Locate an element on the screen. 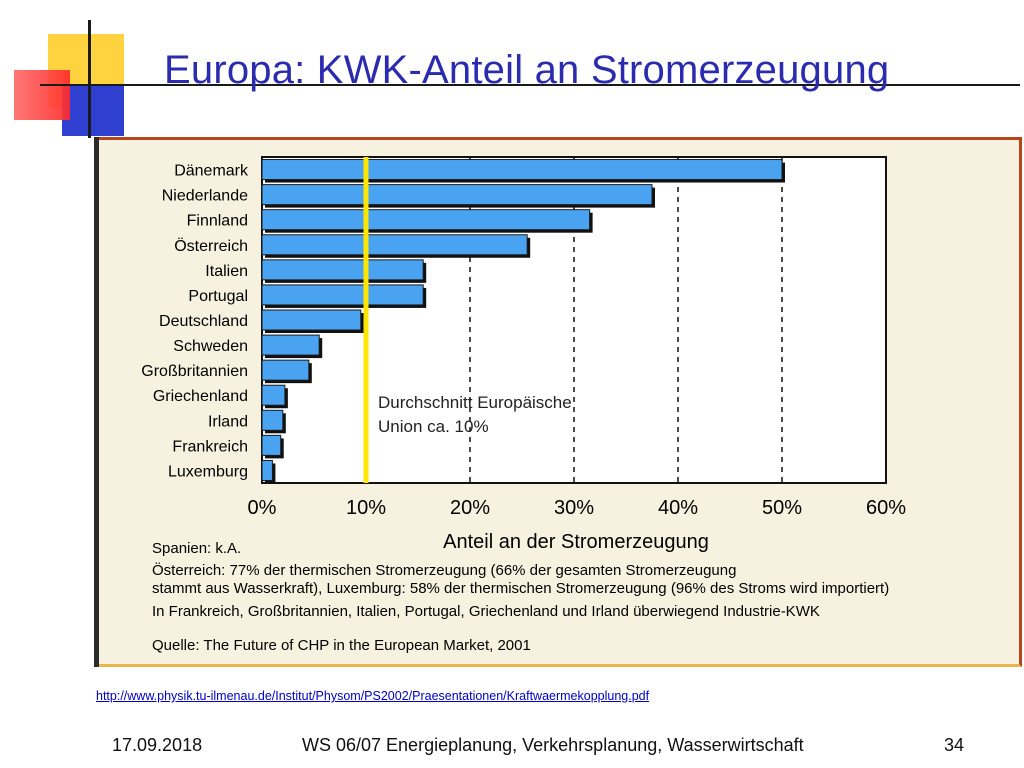  category-label: Finnland is located at coordinates (217, 221).